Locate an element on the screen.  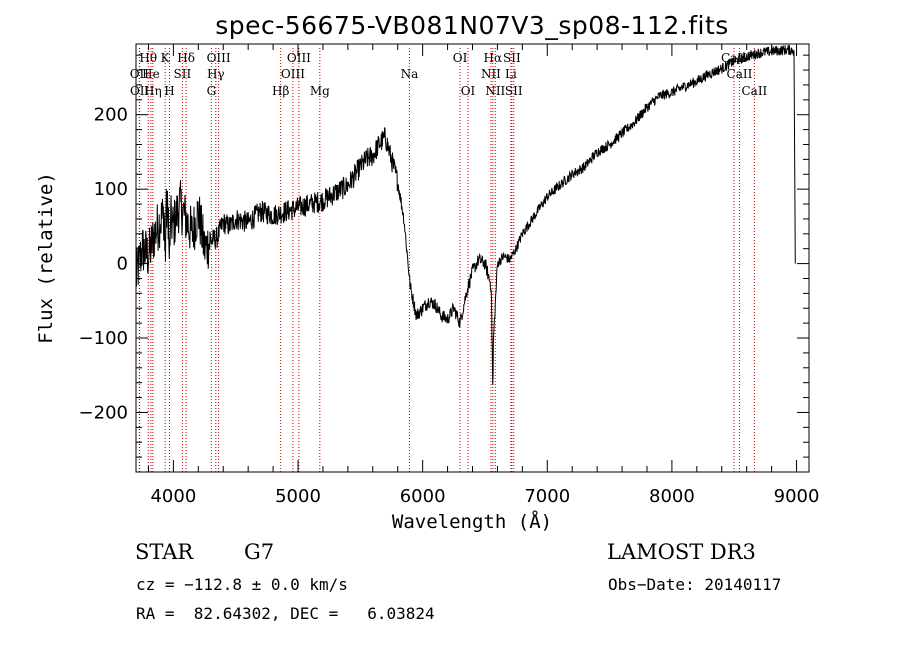
y-tick-label: 0 is located at coordinates (122, 264).